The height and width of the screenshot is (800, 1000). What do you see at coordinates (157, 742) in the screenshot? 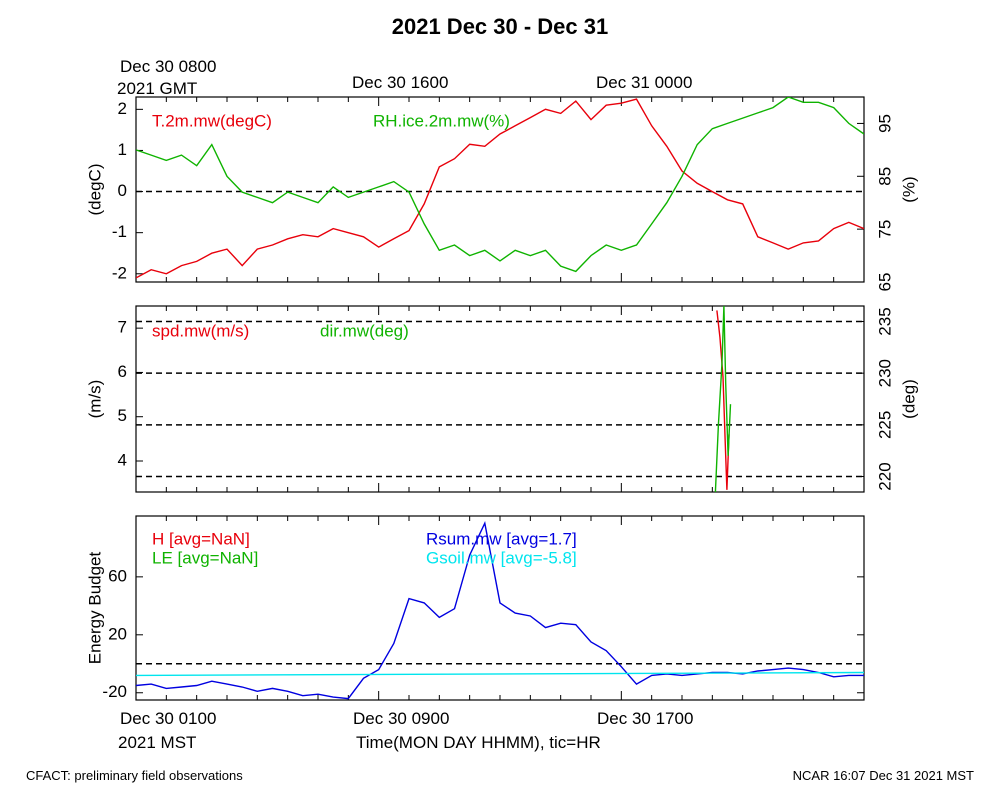
I see `bottom-axis-start-sublabel: 2021 MST` at bounding box center [157, 742].